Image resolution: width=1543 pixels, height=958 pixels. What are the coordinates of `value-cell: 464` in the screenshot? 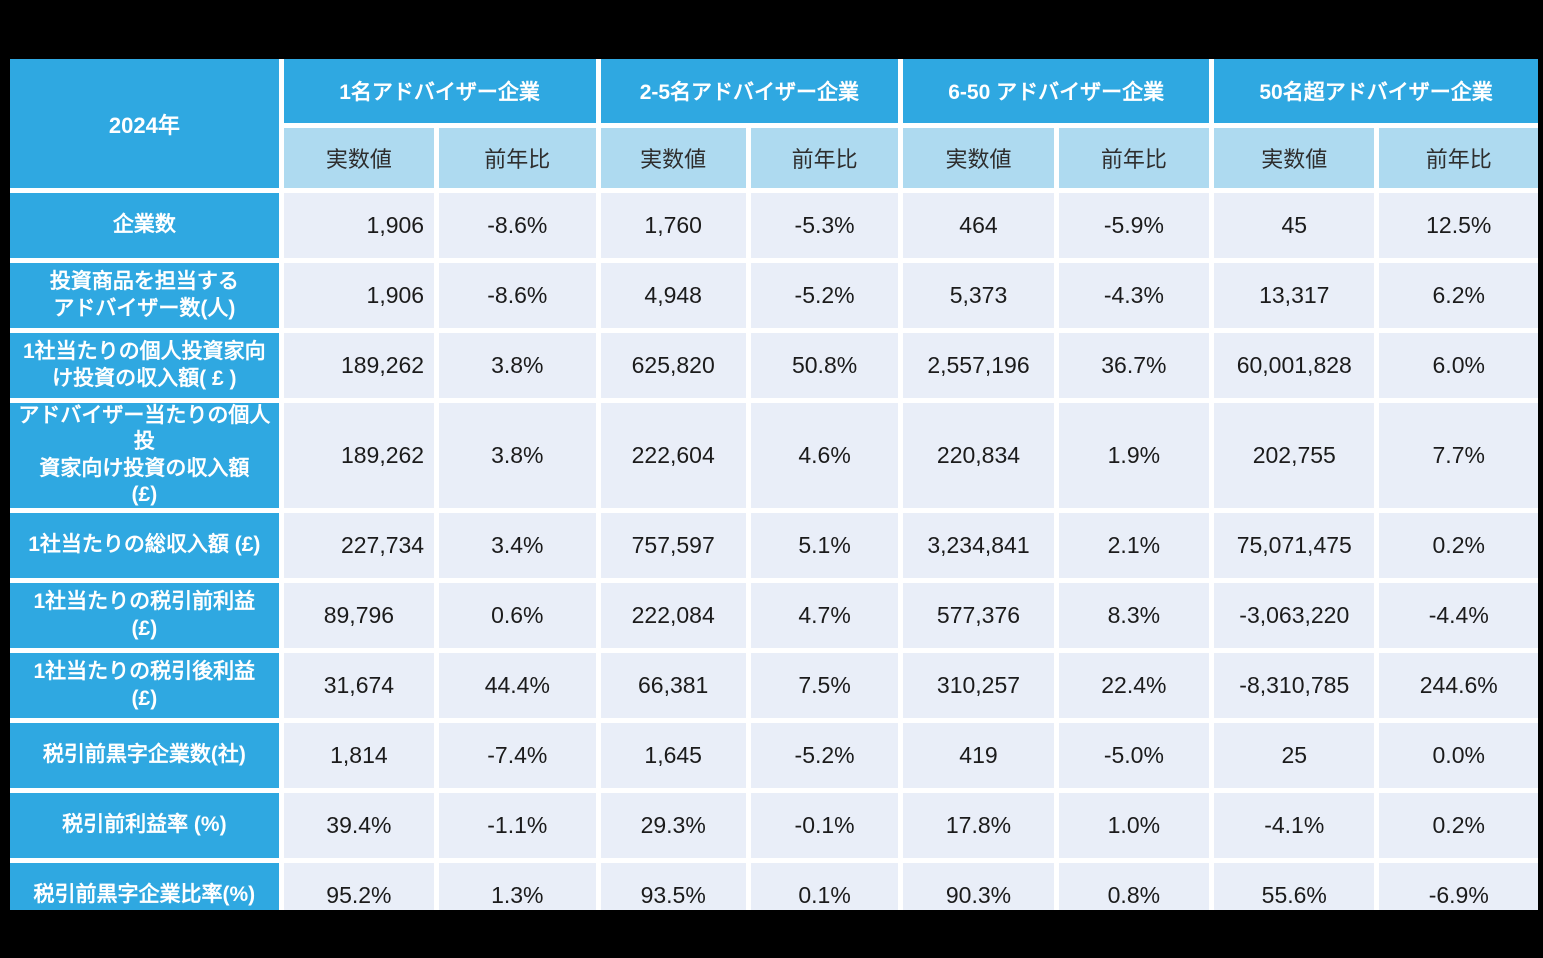 It's located at (978, 225).